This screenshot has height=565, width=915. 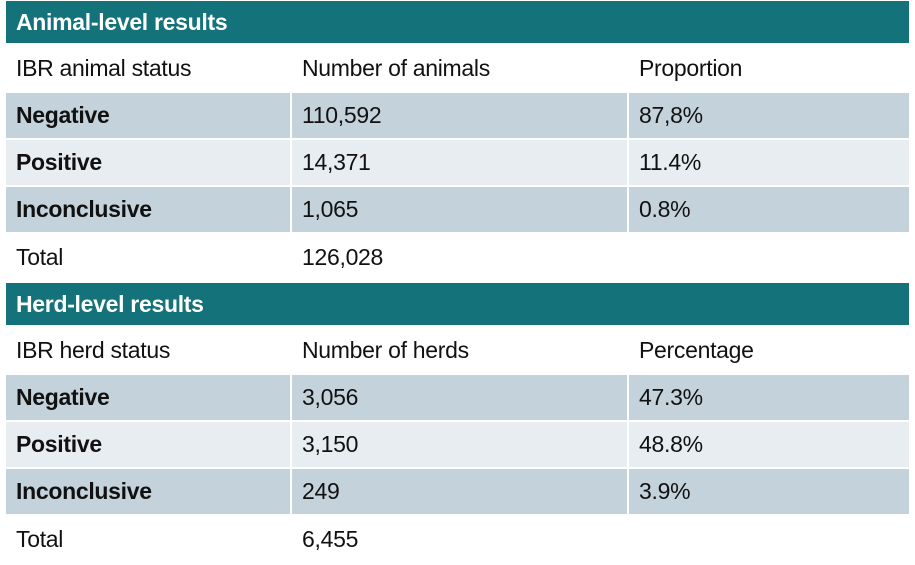 I want to click on herd-level-total-row: Total 6,455, so click(x=458, y=540).